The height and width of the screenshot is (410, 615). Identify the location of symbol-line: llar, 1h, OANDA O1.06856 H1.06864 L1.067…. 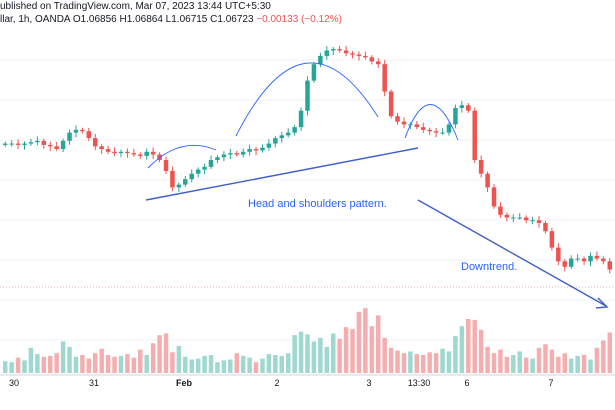
(171, 19).